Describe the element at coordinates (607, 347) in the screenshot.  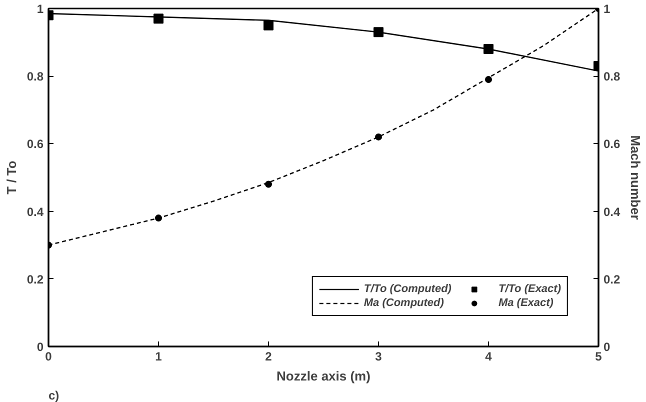
I see `y2-tick-label: 0` at that location.